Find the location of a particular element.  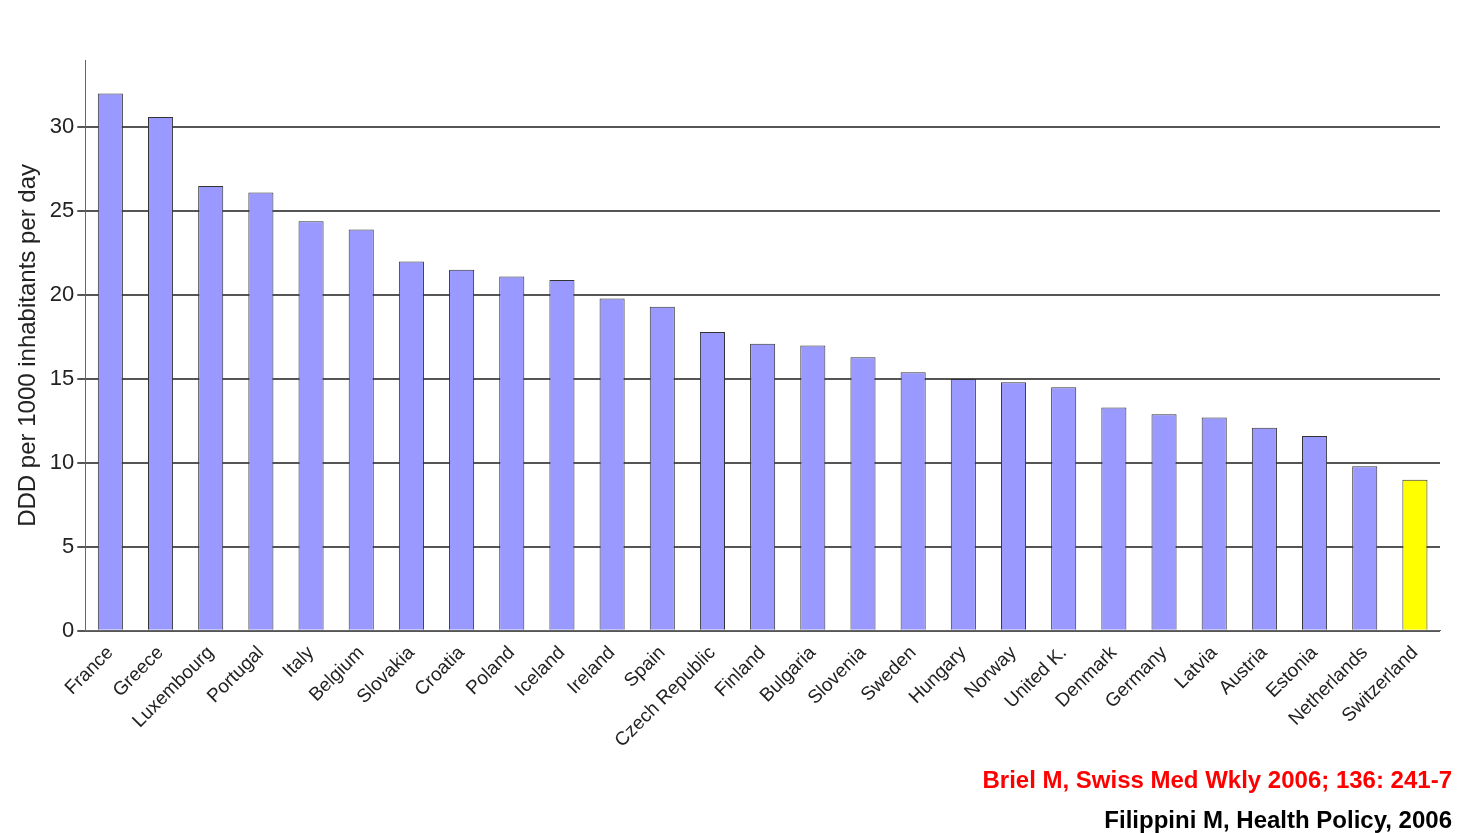

text: Briel M, Swiss Med Wkly 2006; 136: 241-7 is located at coordinates (1217, 780).